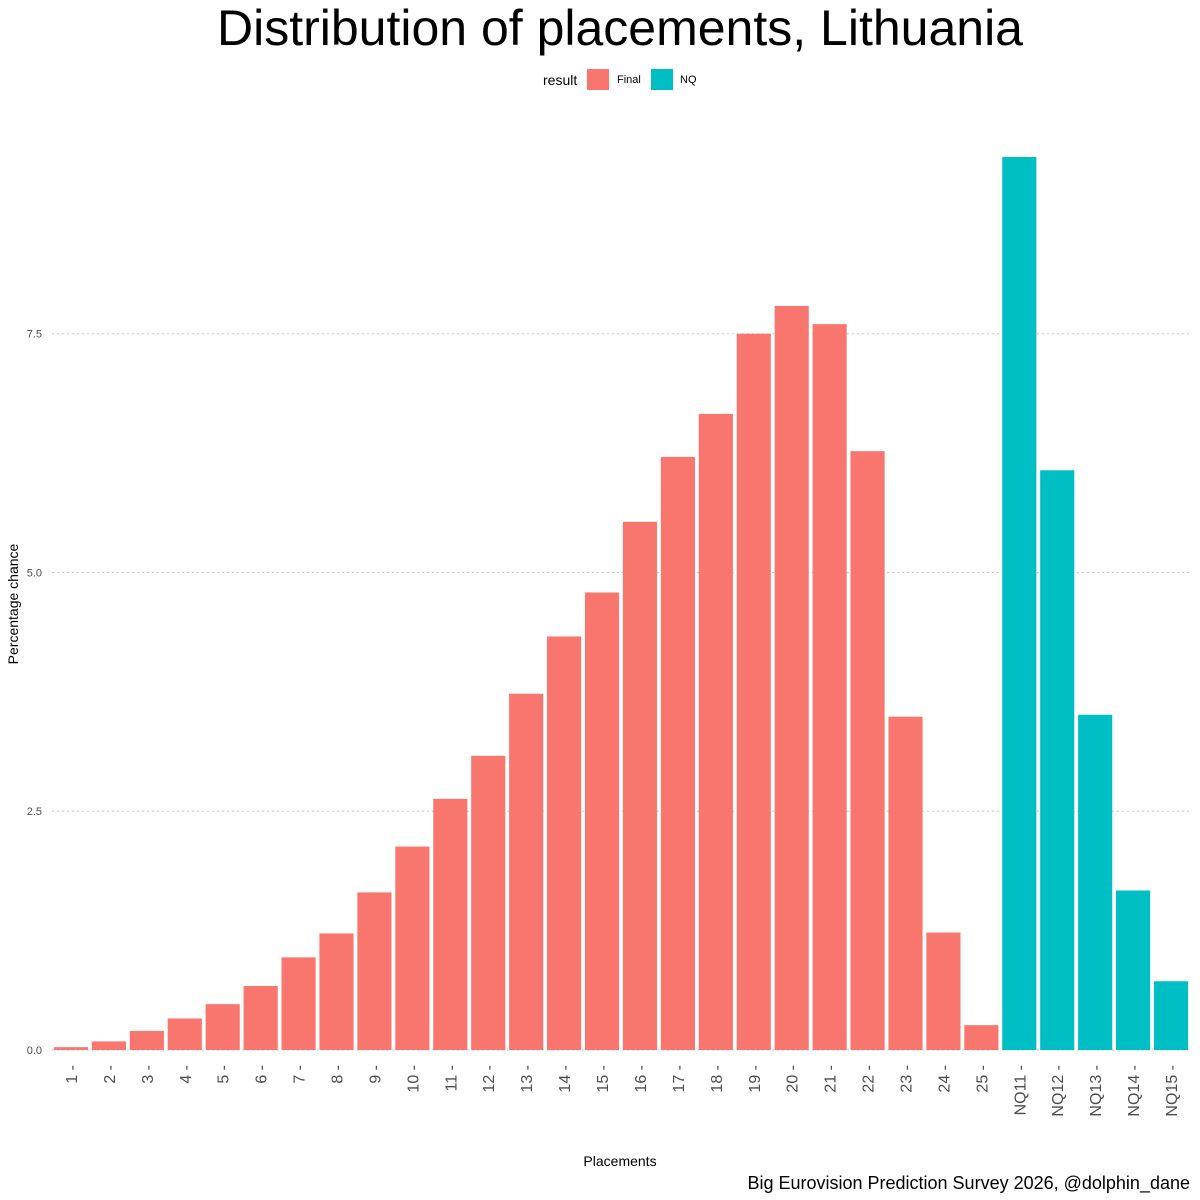 Image resolution: width=1200 pixels, height=1200 pixels. Describe the element at coordinates (598, 79) in the screenshot. I see `legend-swatch-final` at that location.